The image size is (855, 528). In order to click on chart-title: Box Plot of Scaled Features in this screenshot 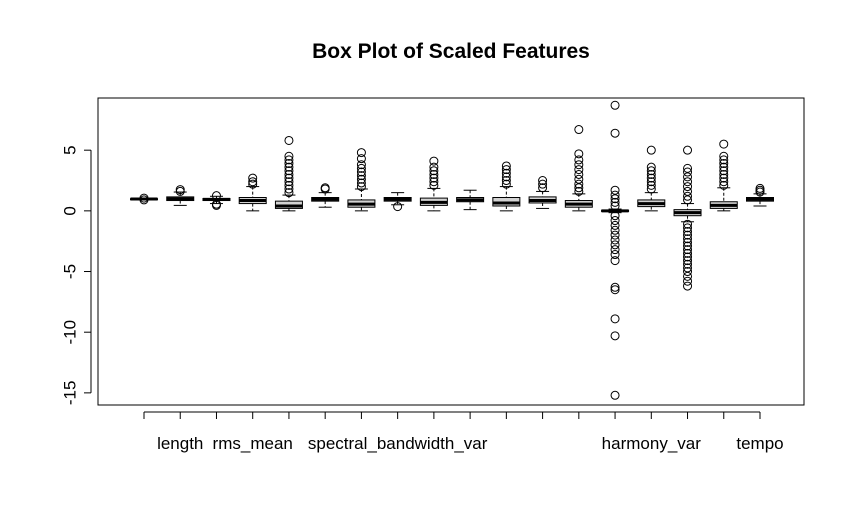, I will do `click(451, 51)`.